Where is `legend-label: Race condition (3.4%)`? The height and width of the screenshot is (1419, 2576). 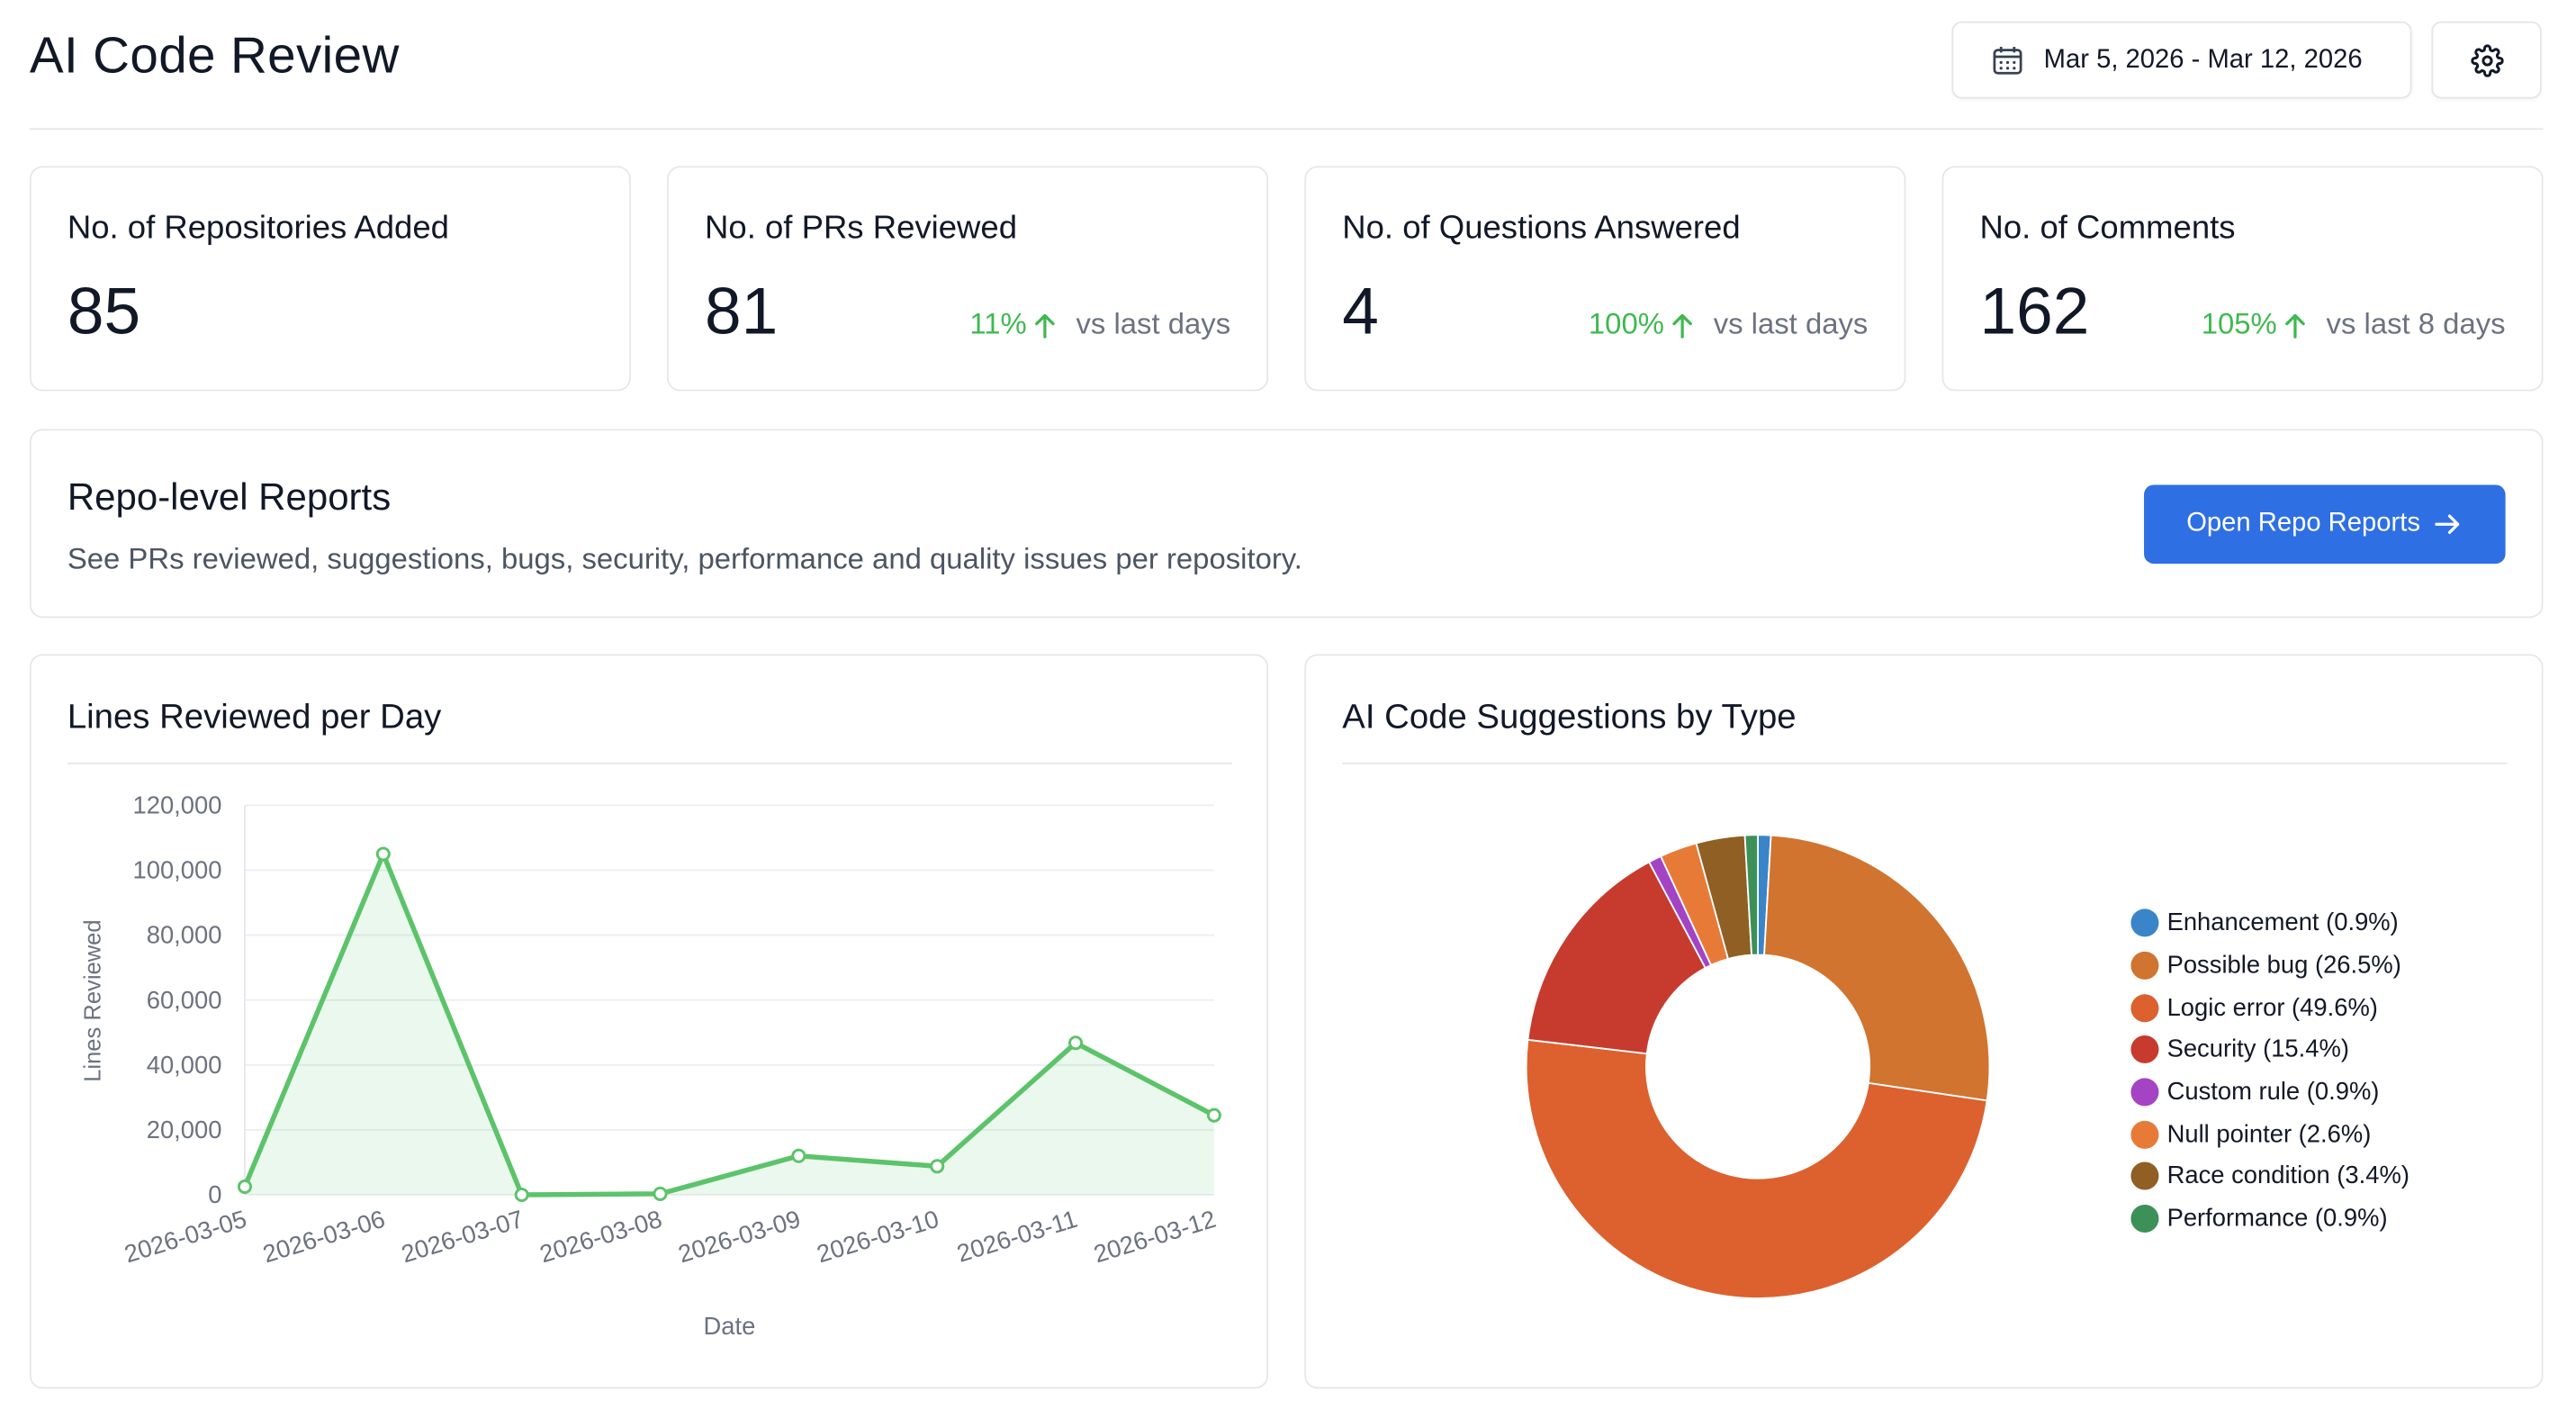
legend-label: Race condition (3.4%) is located at coordinates (2287, 1176).